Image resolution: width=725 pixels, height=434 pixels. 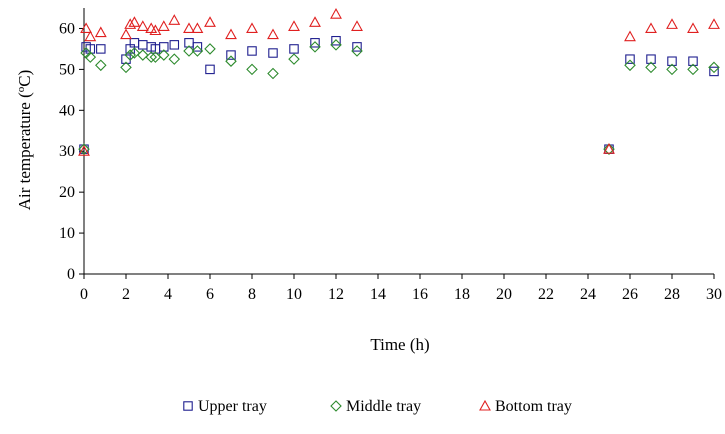 What do you see at coordinates (126, 294) in the screenshot?
I see `x-tick-label: 2` at bounding box center [126, 294].